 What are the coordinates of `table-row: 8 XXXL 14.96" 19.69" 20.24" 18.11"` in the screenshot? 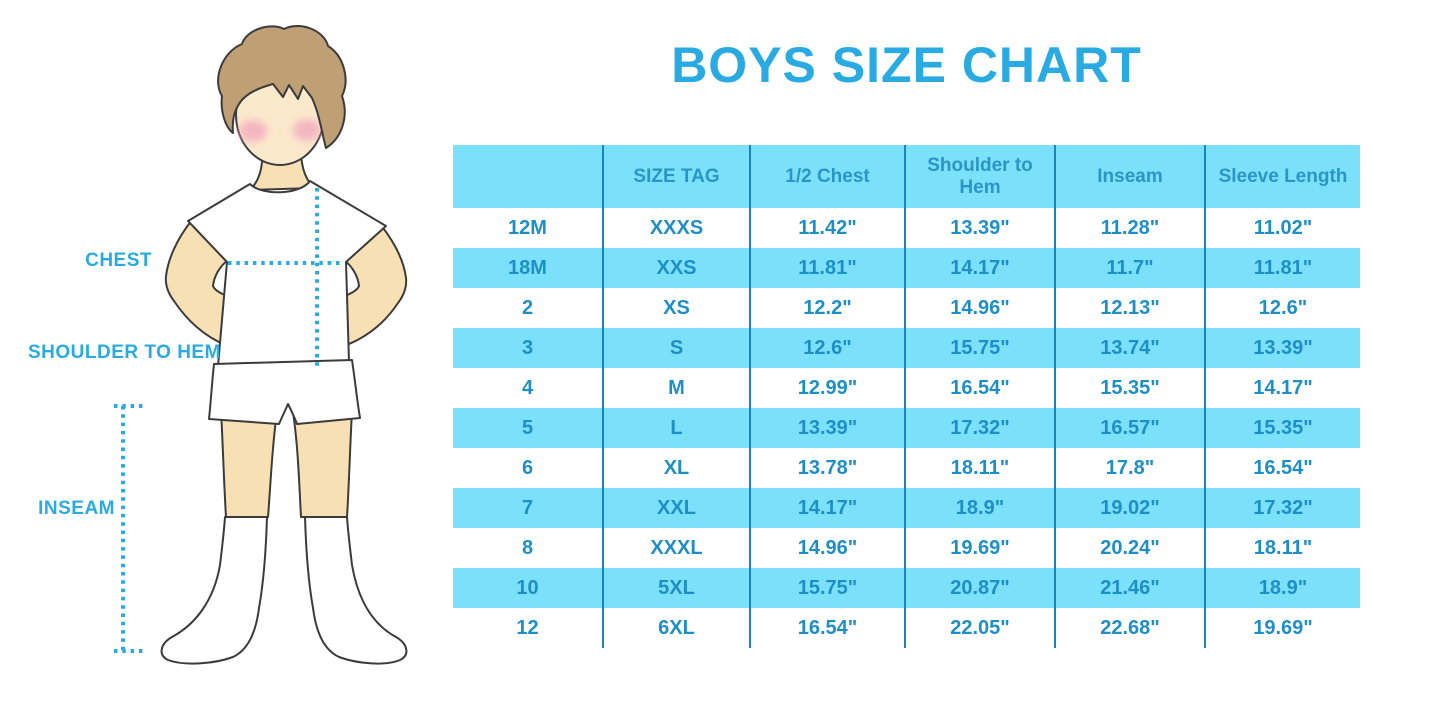 It's located at (906, 548).